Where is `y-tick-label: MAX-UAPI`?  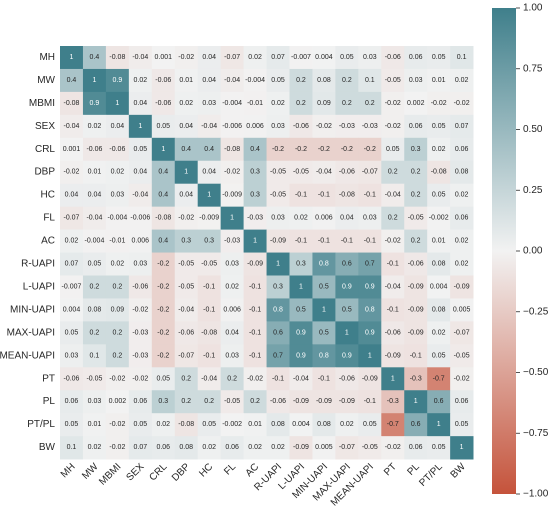 y-tick-label: MAX-UAPI is located at coordinates (31, 332).